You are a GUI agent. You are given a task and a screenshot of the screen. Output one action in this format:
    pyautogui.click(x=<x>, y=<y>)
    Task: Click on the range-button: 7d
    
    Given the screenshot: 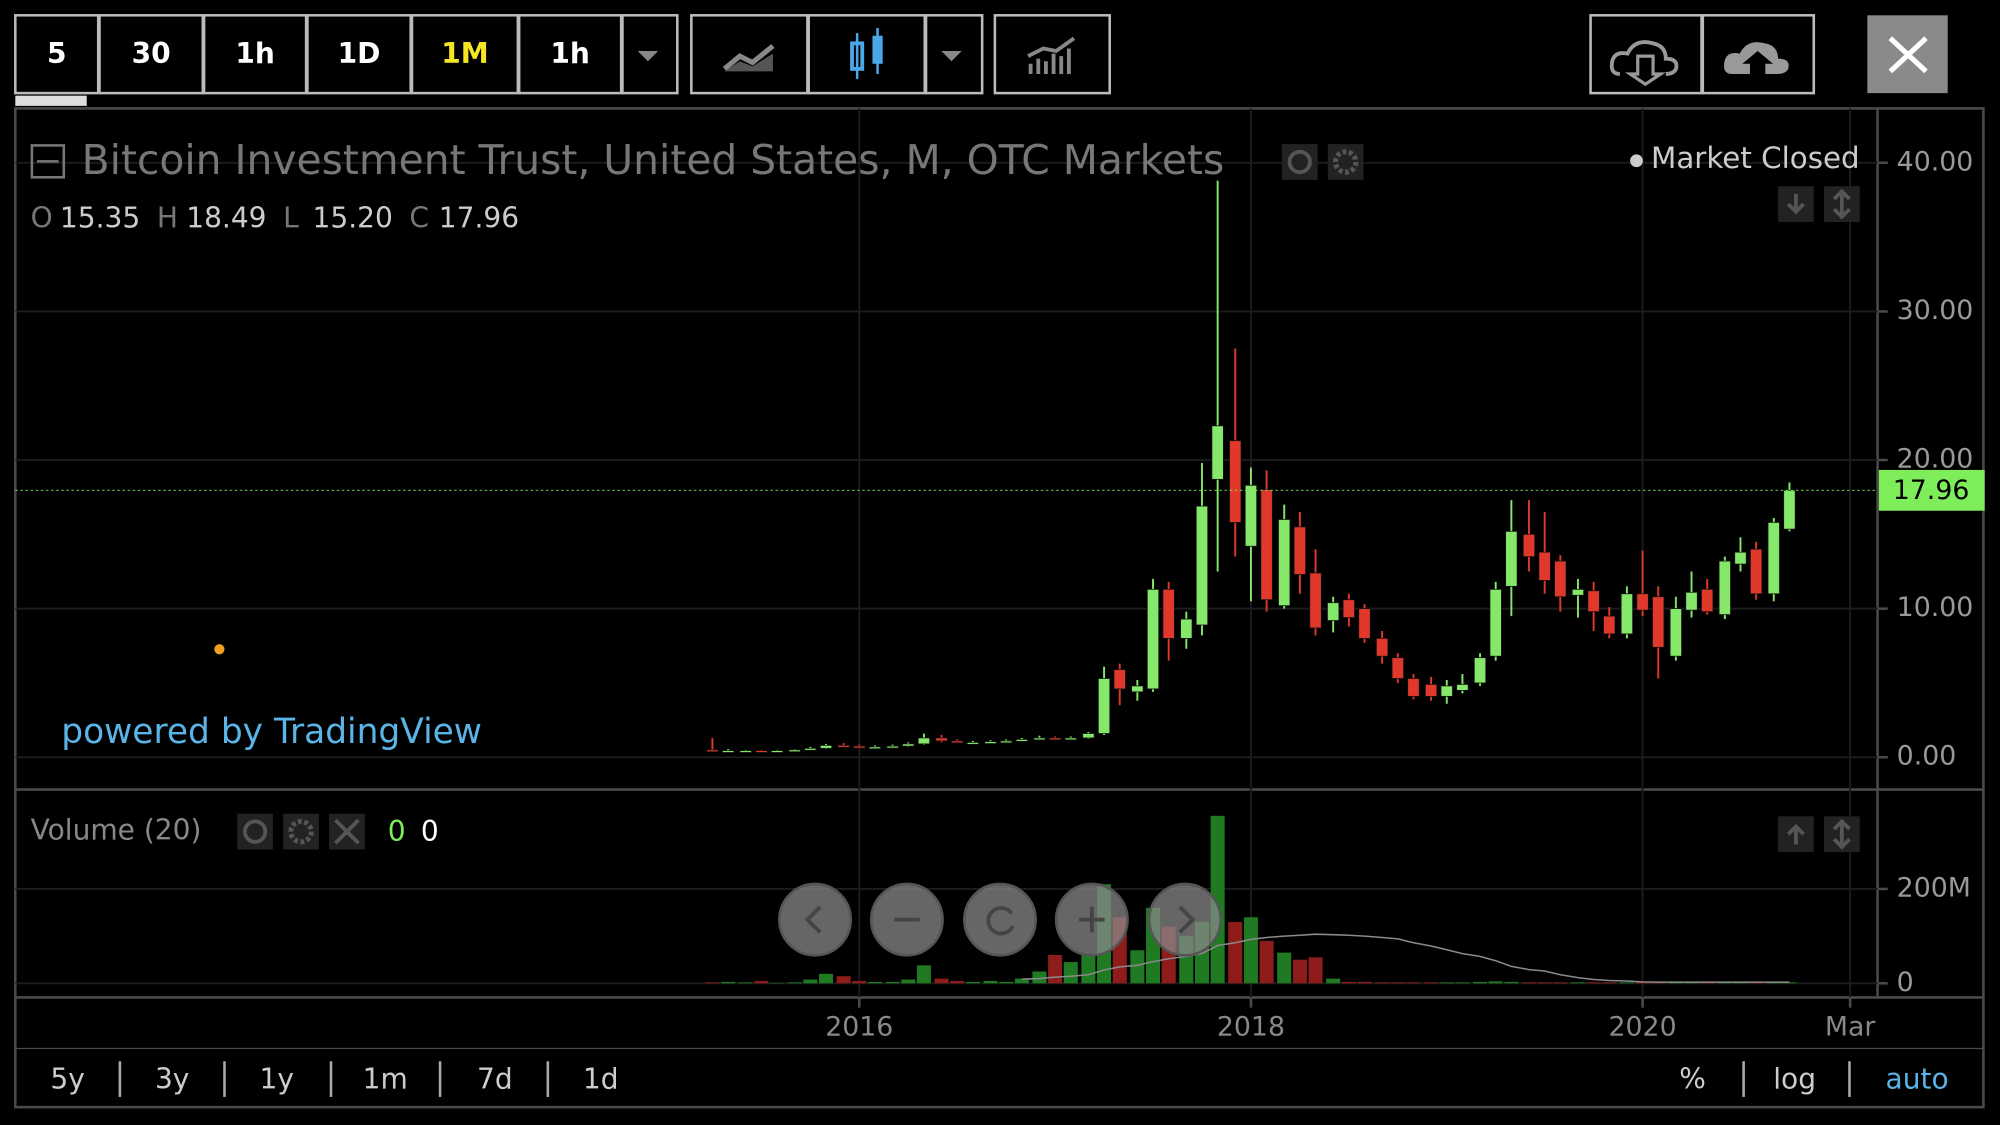 What is the action you would take?
    pyautogui.click(x=495, y=1078)
    